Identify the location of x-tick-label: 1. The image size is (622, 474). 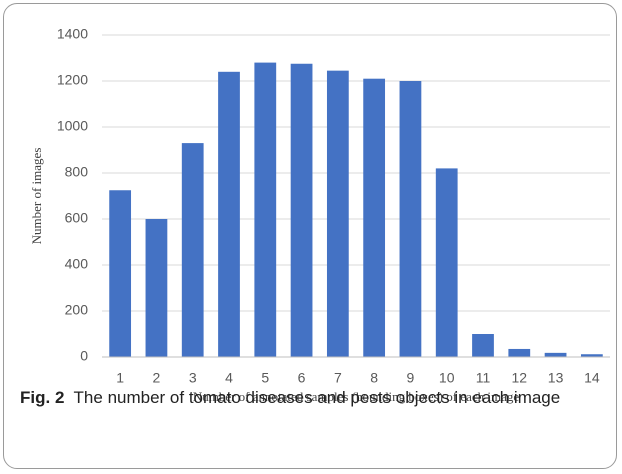
(120, 378).